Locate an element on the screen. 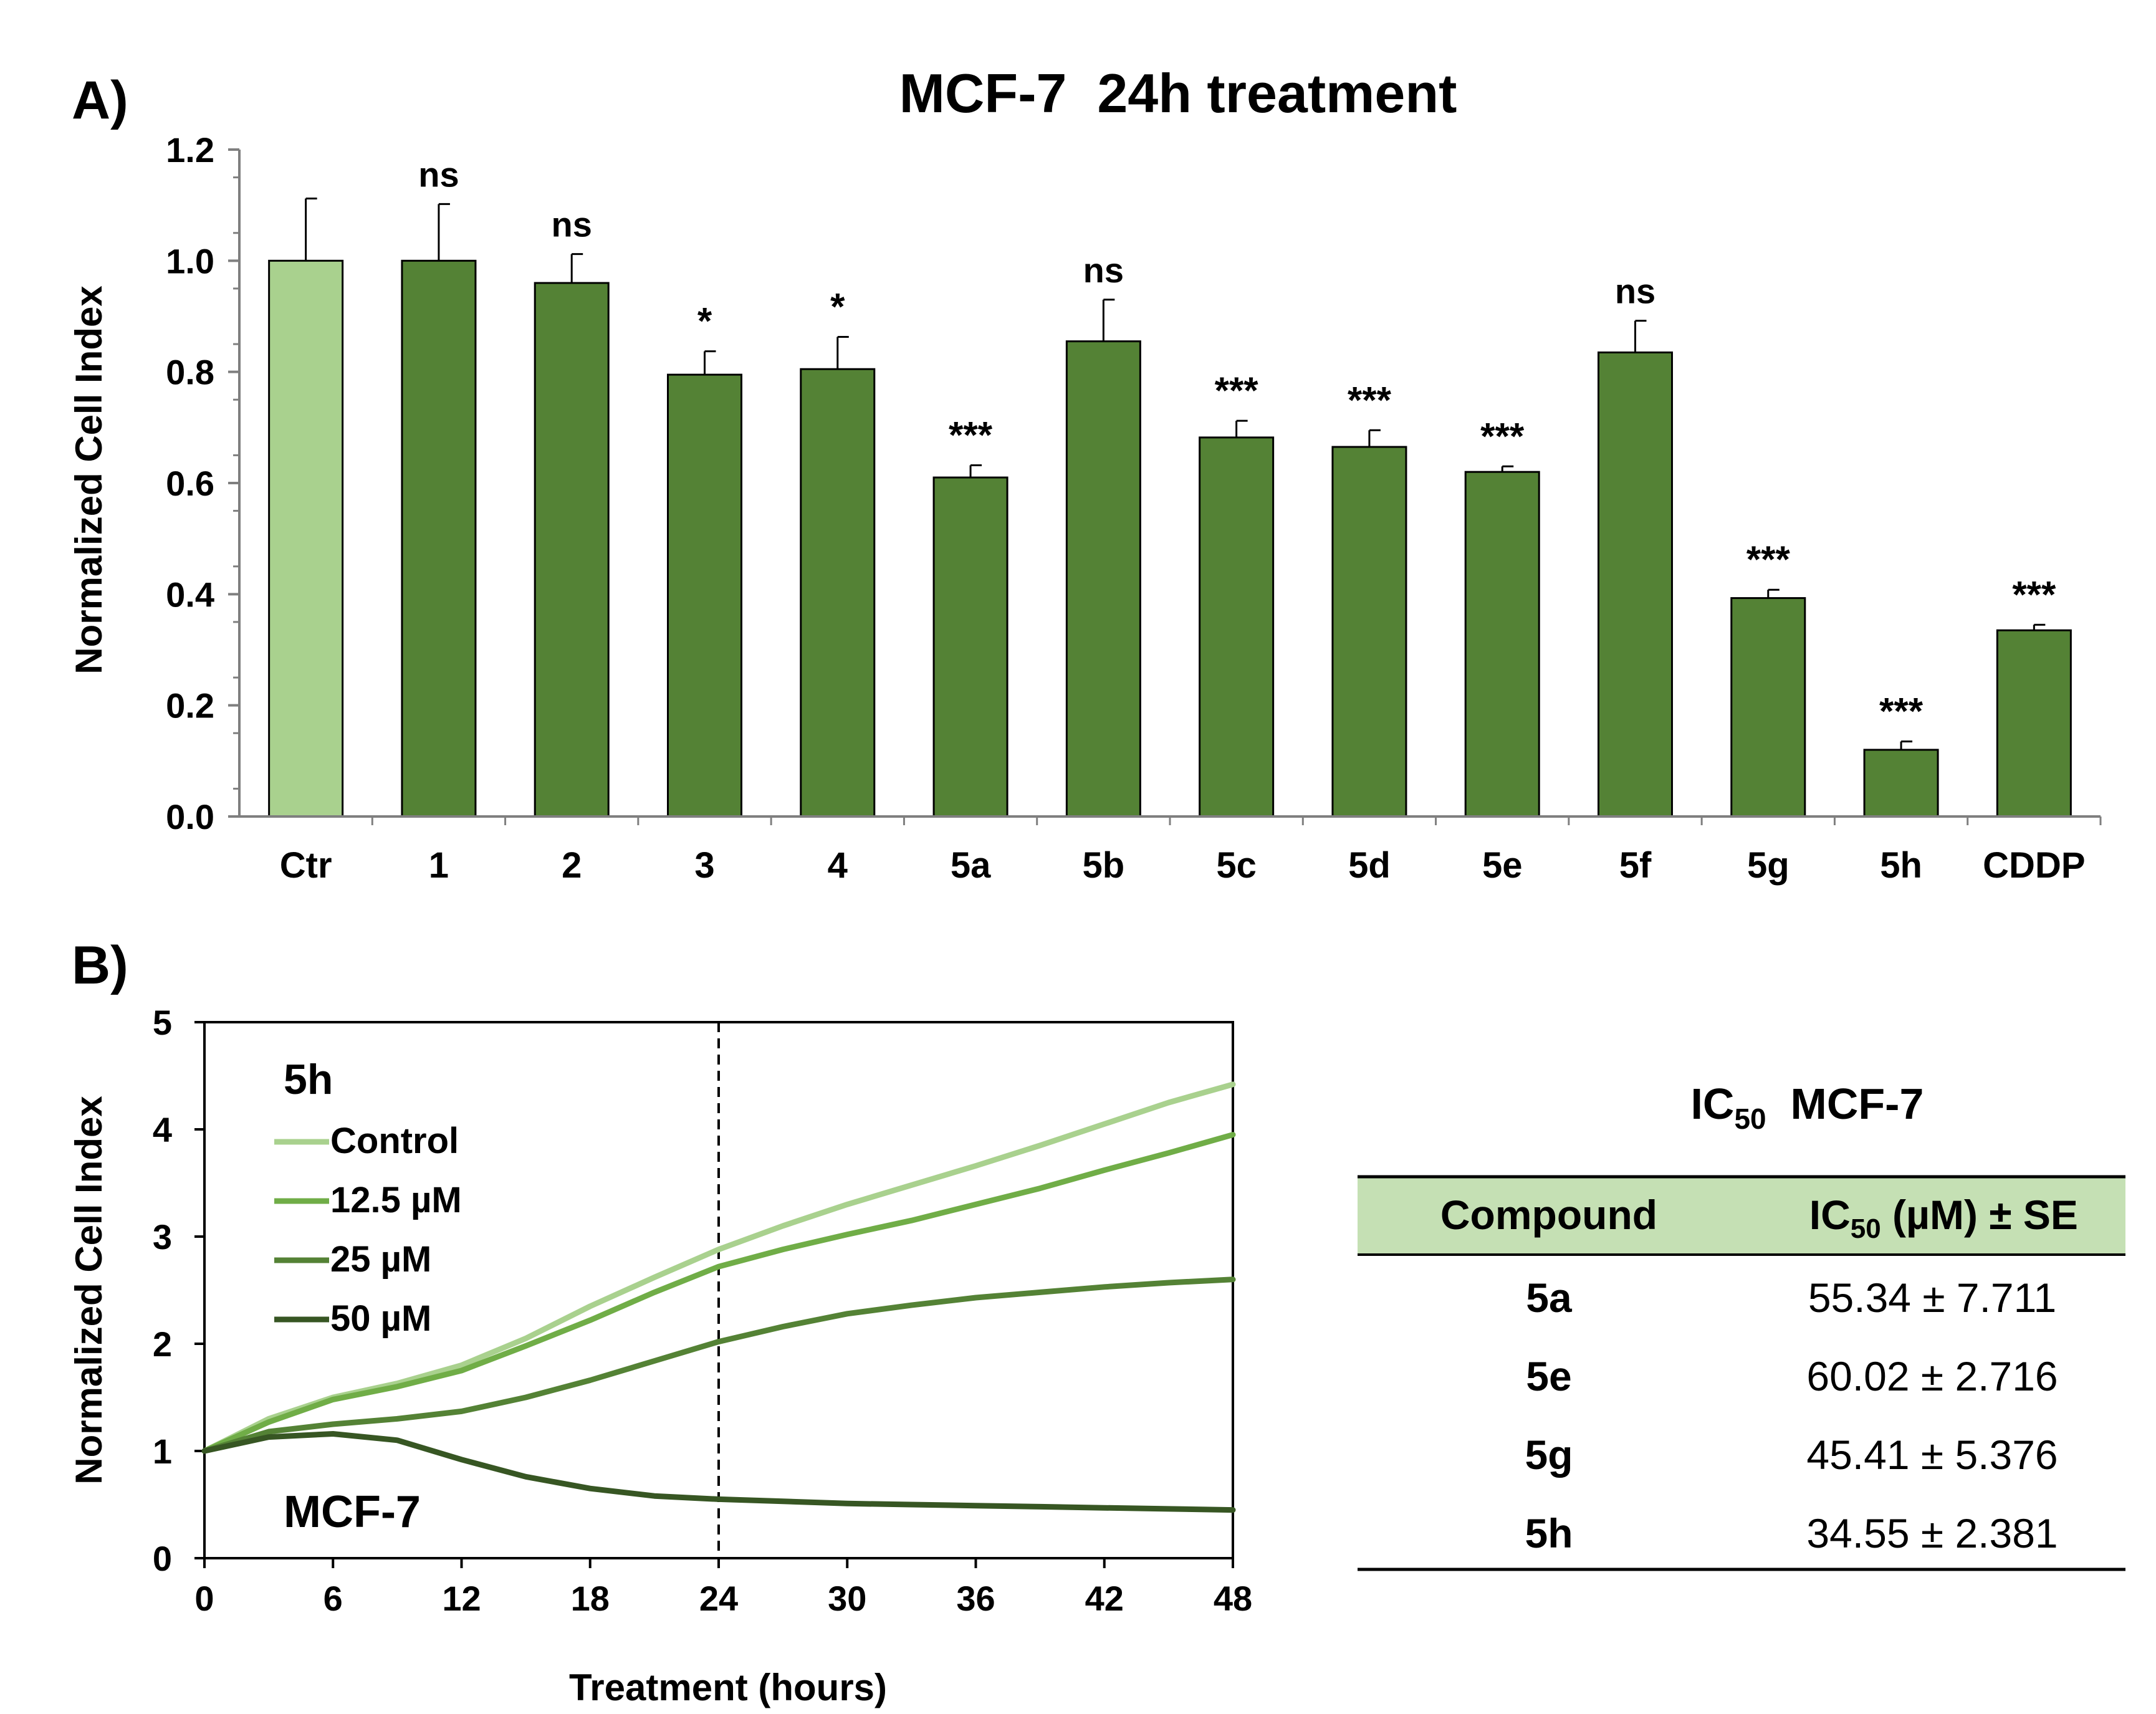 Image resolution: width=2156 pixels, height=1714 pixels. ic50-col-header-value-sub: 50 is located at coordinates (1866, 1229).